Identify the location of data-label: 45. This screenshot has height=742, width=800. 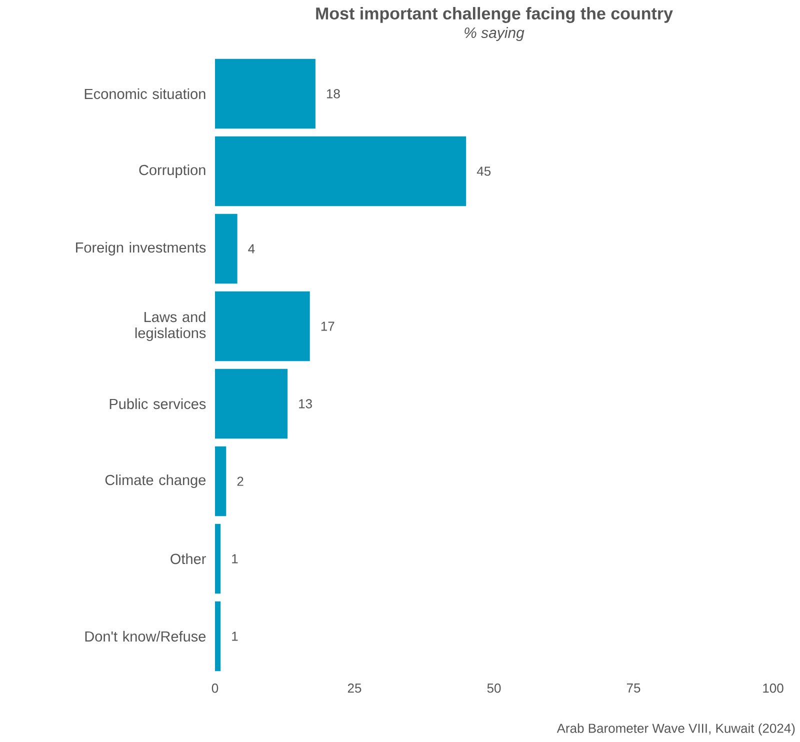
(483, 171).